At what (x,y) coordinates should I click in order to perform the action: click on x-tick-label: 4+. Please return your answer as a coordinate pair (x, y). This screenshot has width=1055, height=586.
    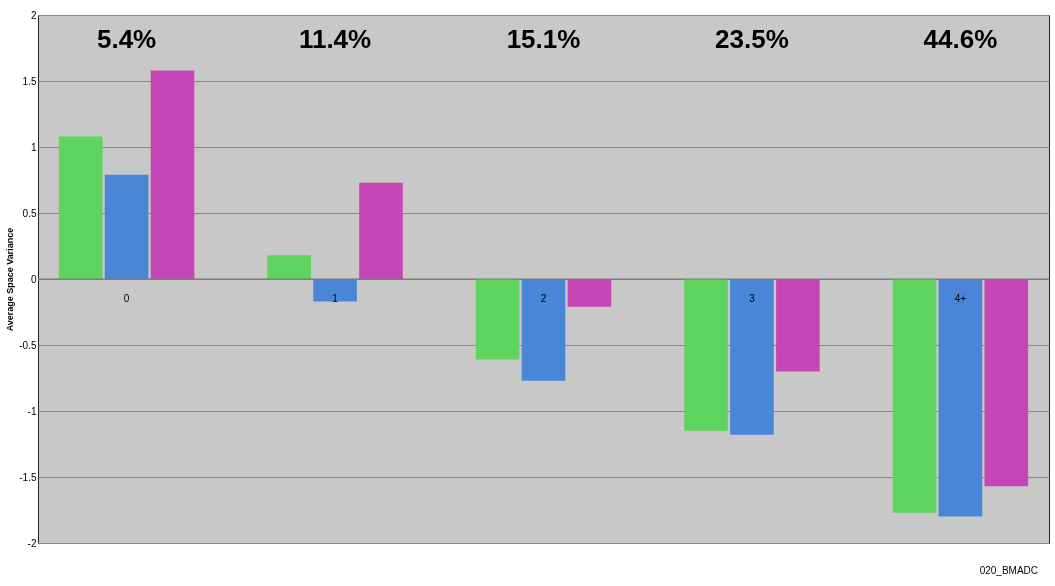
    Looking at the image, I should click on (960, 298).